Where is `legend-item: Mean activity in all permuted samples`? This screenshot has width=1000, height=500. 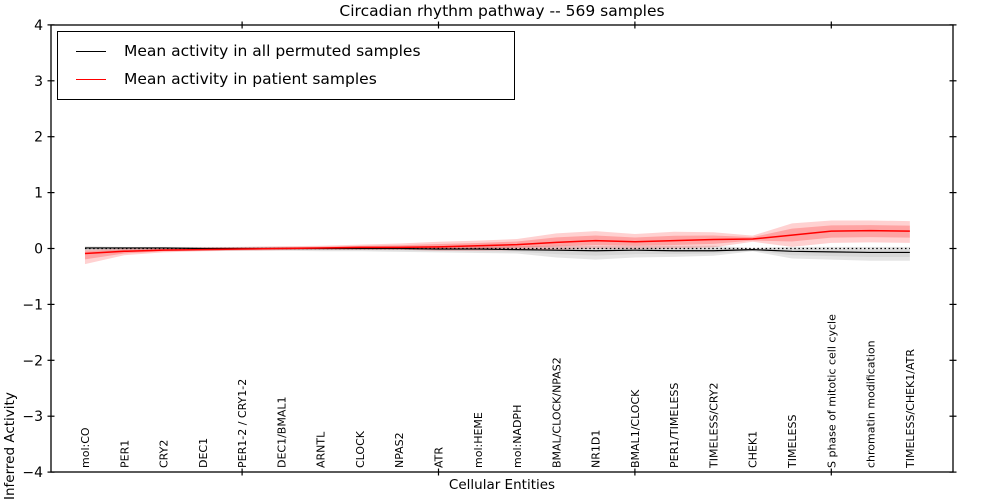
legend-item: Mean activity in all permuted samples is located at coordinates (286, 51).